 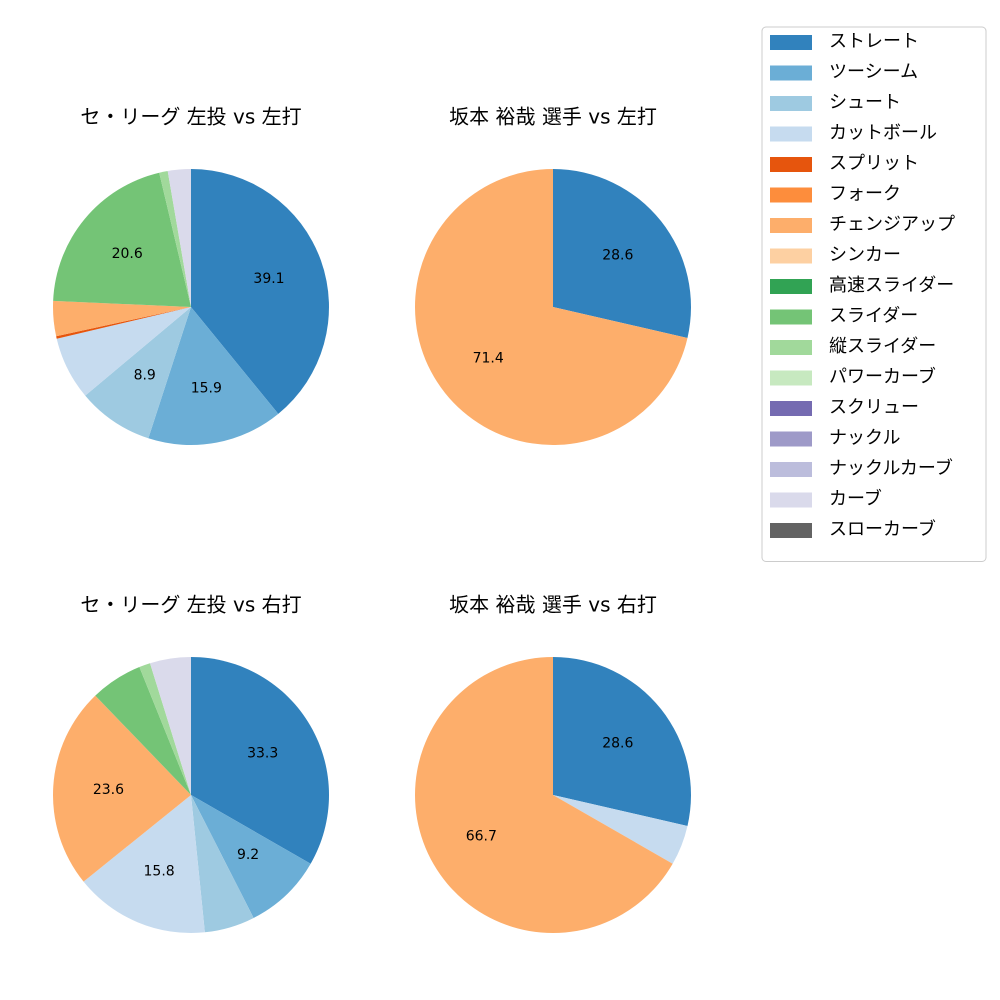 I want to click on chart-title: 坂本 裕哉 選手 vs 左打, so click(x=553, y=117).